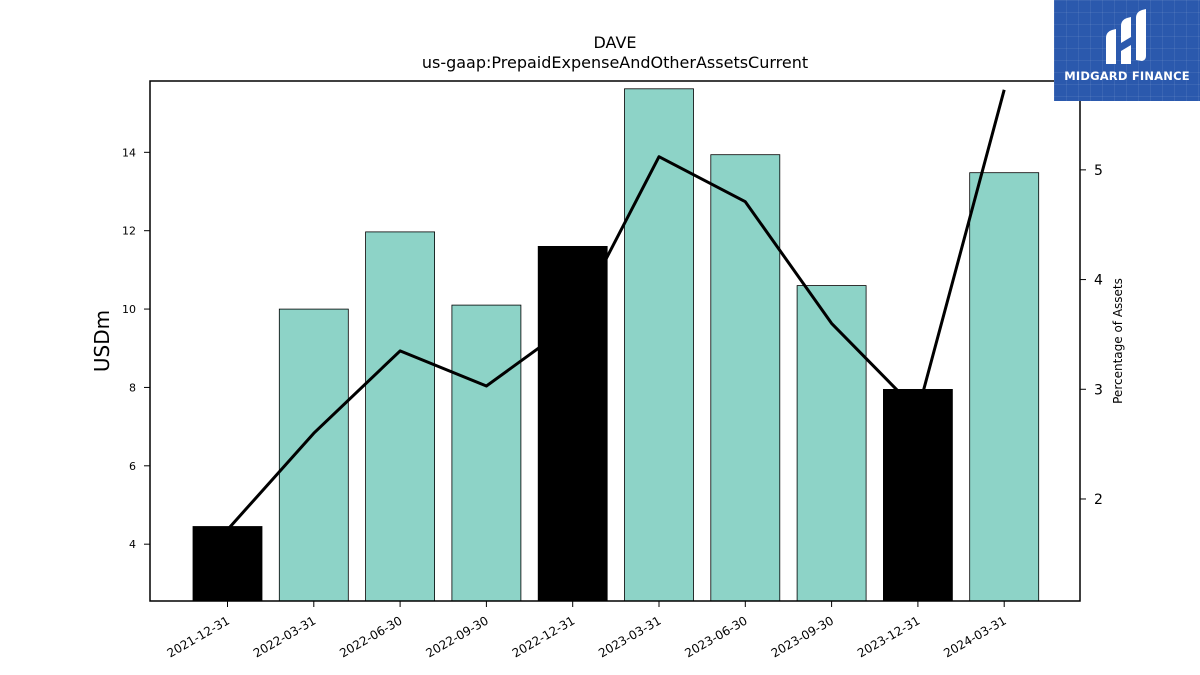 This screenshot has height=675, width=1200. I want to click on y-tick-label: 8, so click(132, 387).